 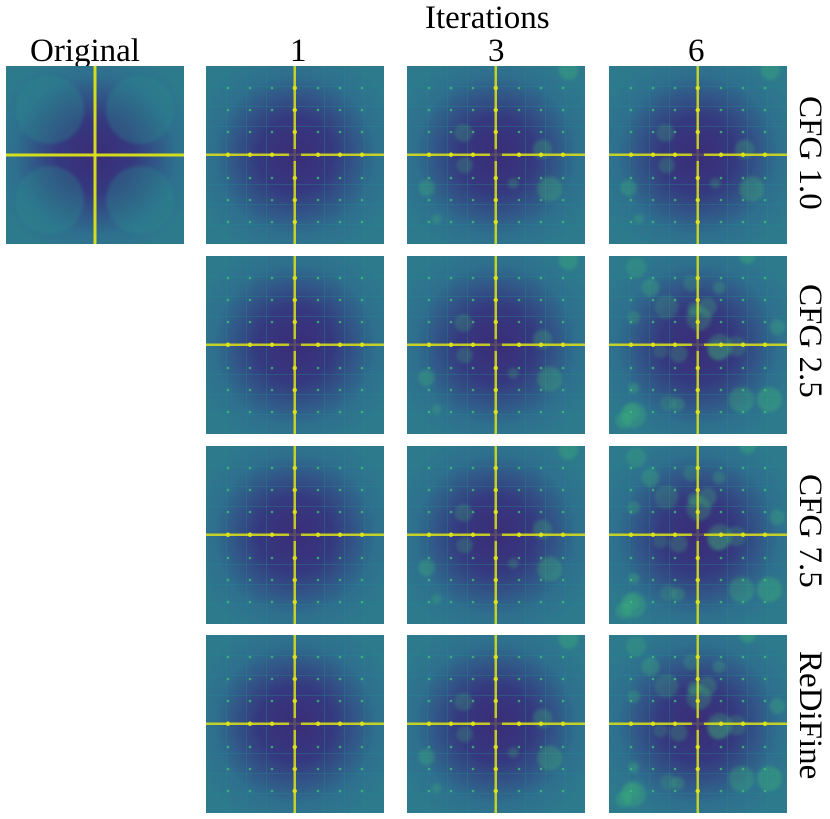 What do you see at coordinates (298, 51) in the screenshot?
I see `column-header-1: 1` at bounding box center [298, 51].